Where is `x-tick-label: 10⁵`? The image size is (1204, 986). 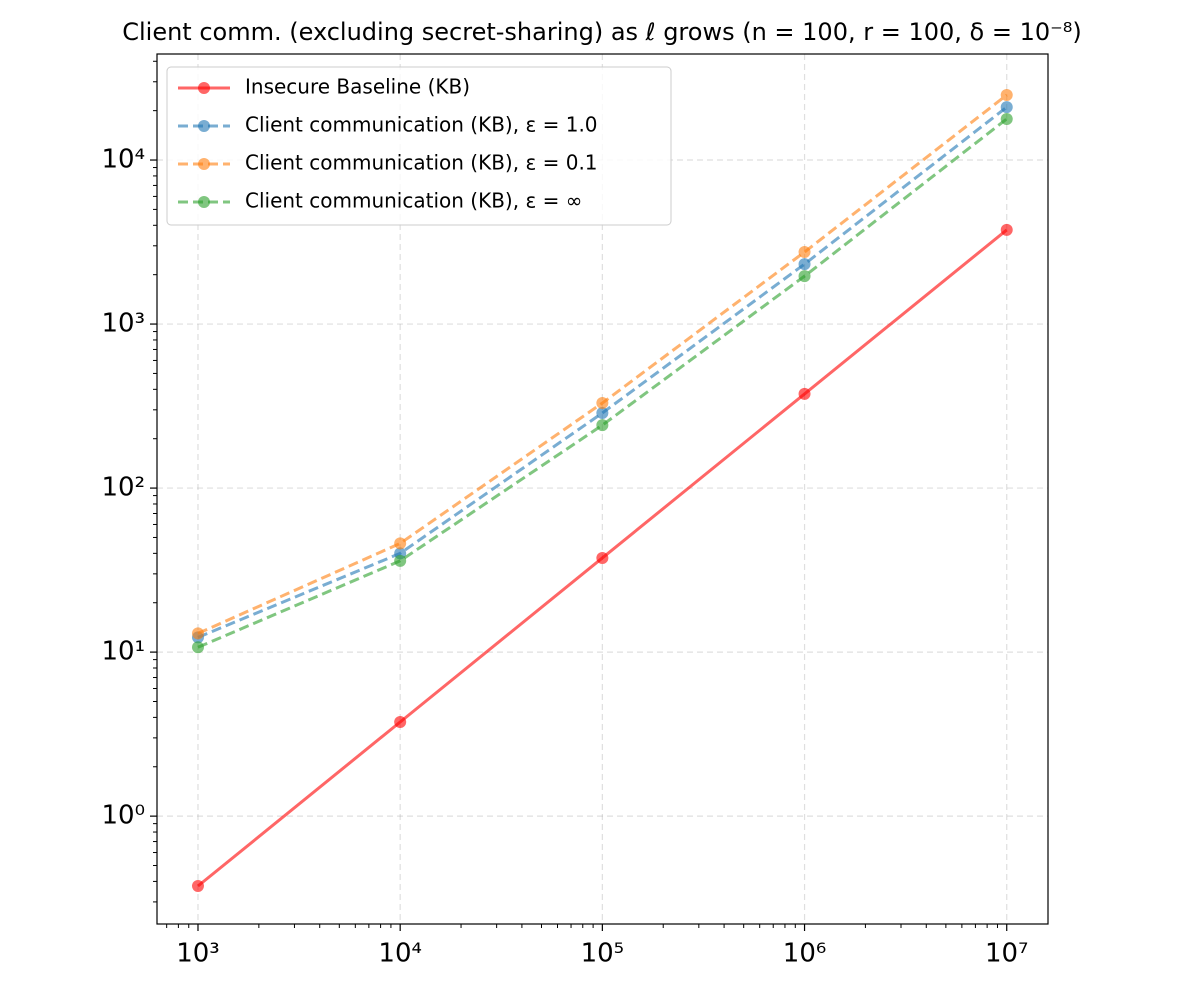
x-tick-label: 10⁵ is located at coordinates (603, 954).